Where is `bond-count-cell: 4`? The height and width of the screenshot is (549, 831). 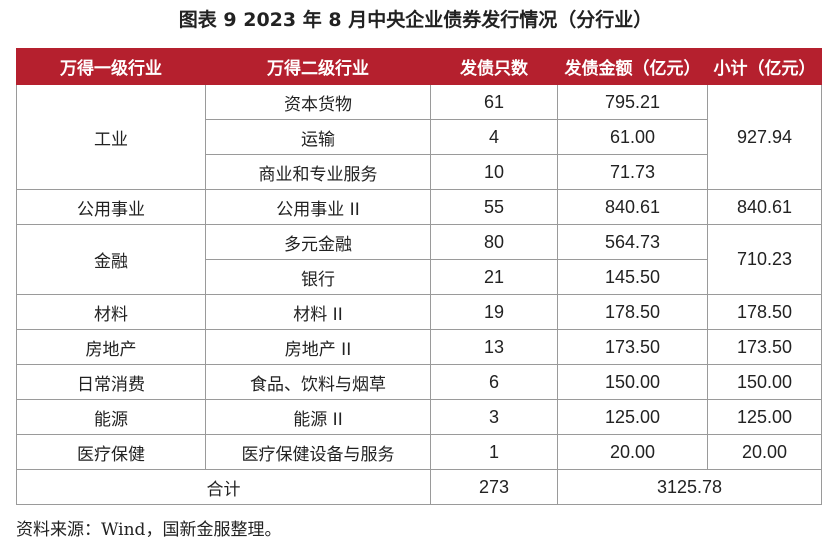
bond-count-cell: 4 is located at coordinates (494, 137).